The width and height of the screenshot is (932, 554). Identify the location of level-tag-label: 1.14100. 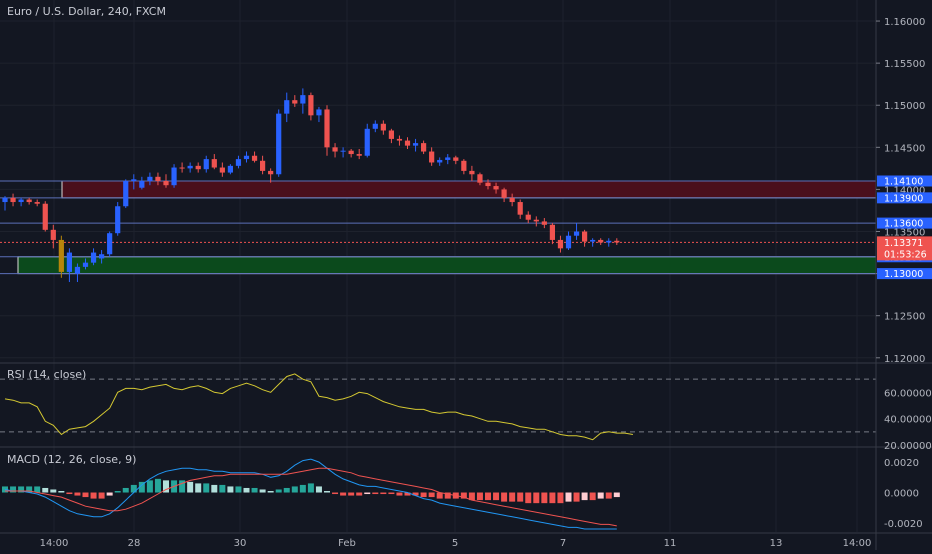
(903, 182).